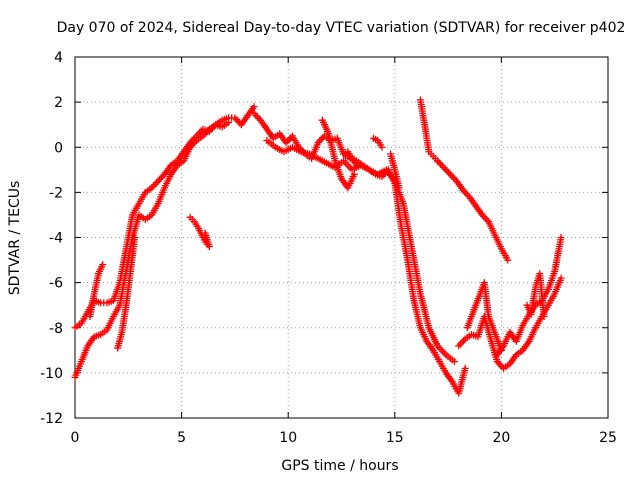 The image size is (640, 480). Describe the element at coordinates (58, 103) in the screenshot. I see `y-tick-label: 2` at that location.